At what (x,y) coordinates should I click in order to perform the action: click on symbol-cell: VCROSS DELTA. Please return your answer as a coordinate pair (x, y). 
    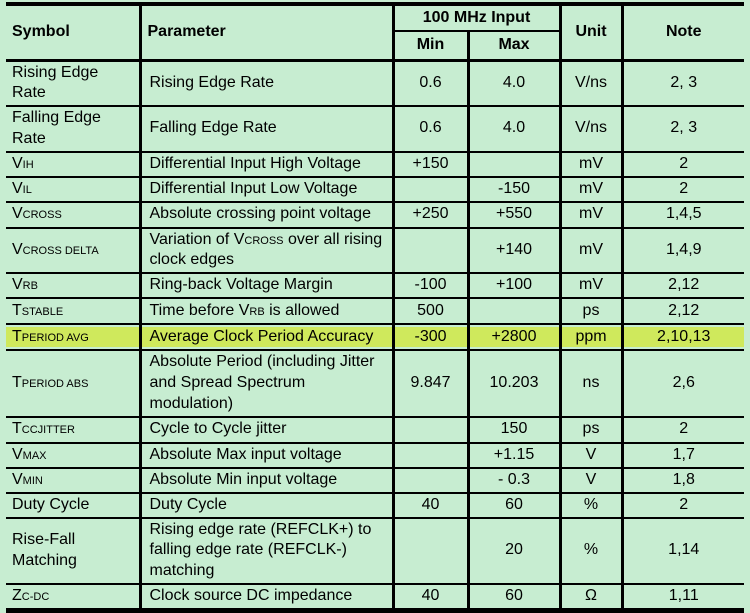
    Looking at the image, I should click on (73, 250).